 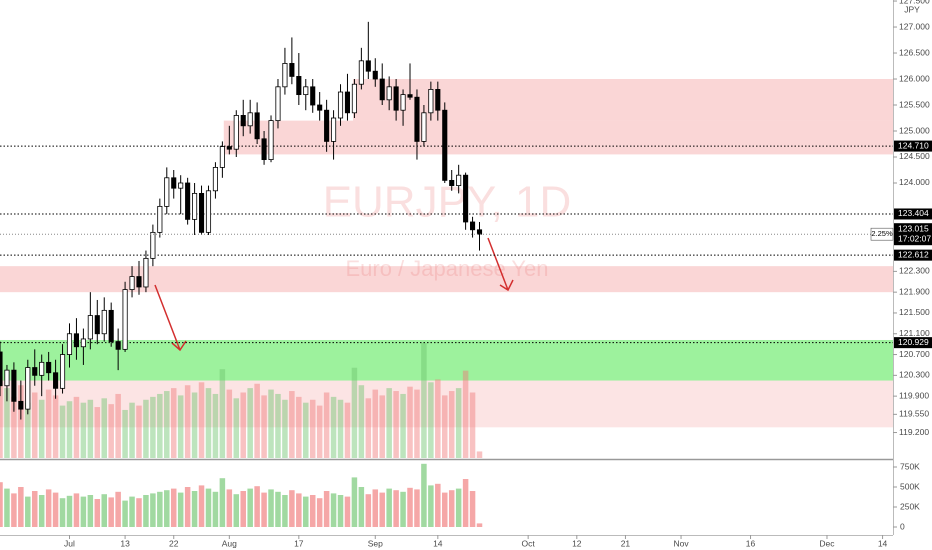 I want to click on x-tick-label: 14, so click(x=438, y=543).